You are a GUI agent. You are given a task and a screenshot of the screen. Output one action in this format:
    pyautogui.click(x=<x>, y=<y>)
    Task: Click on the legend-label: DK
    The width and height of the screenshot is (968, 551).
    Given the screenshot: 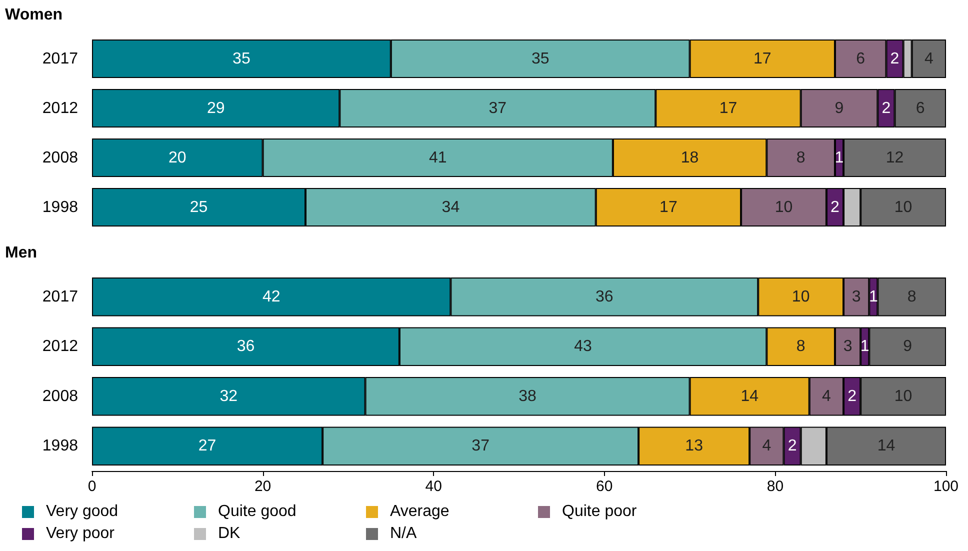 What is the action you would take?
    pyautogui.click(x=229, y=534)
    